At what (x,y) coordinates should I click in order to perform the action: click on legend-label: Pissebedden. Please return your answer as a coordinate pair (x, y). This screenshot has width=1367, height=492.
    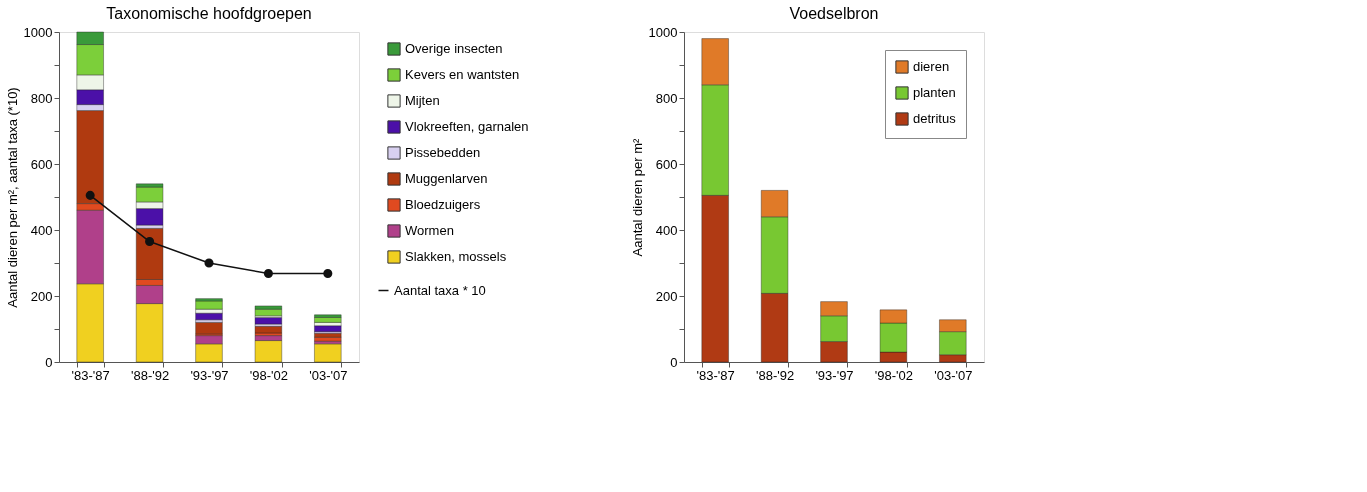
    Looking at the image, I should click on (443, 152).